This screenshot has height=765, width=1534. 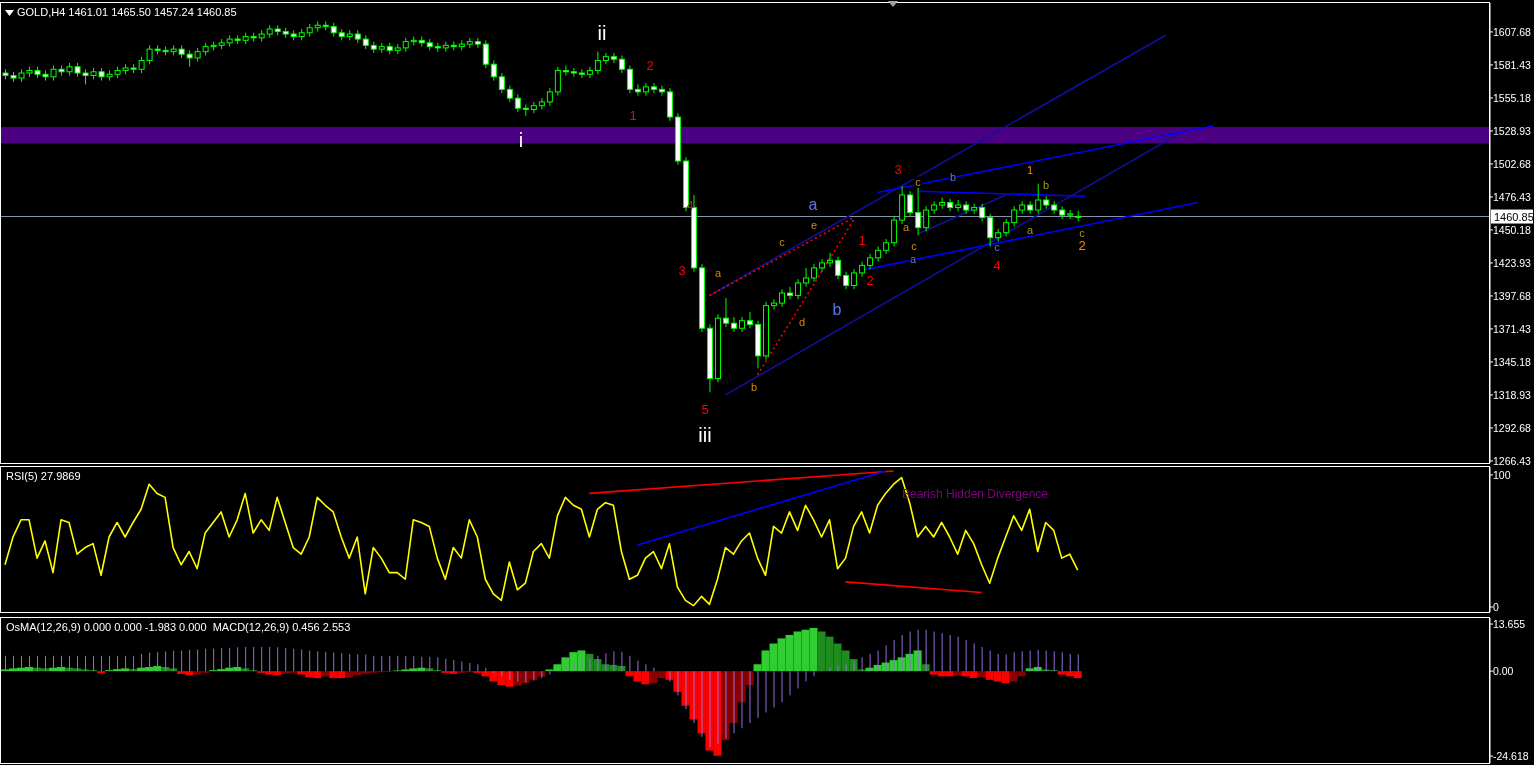 I want to click on y-tick-label: 1476.43, so click(x=1512, y=196).